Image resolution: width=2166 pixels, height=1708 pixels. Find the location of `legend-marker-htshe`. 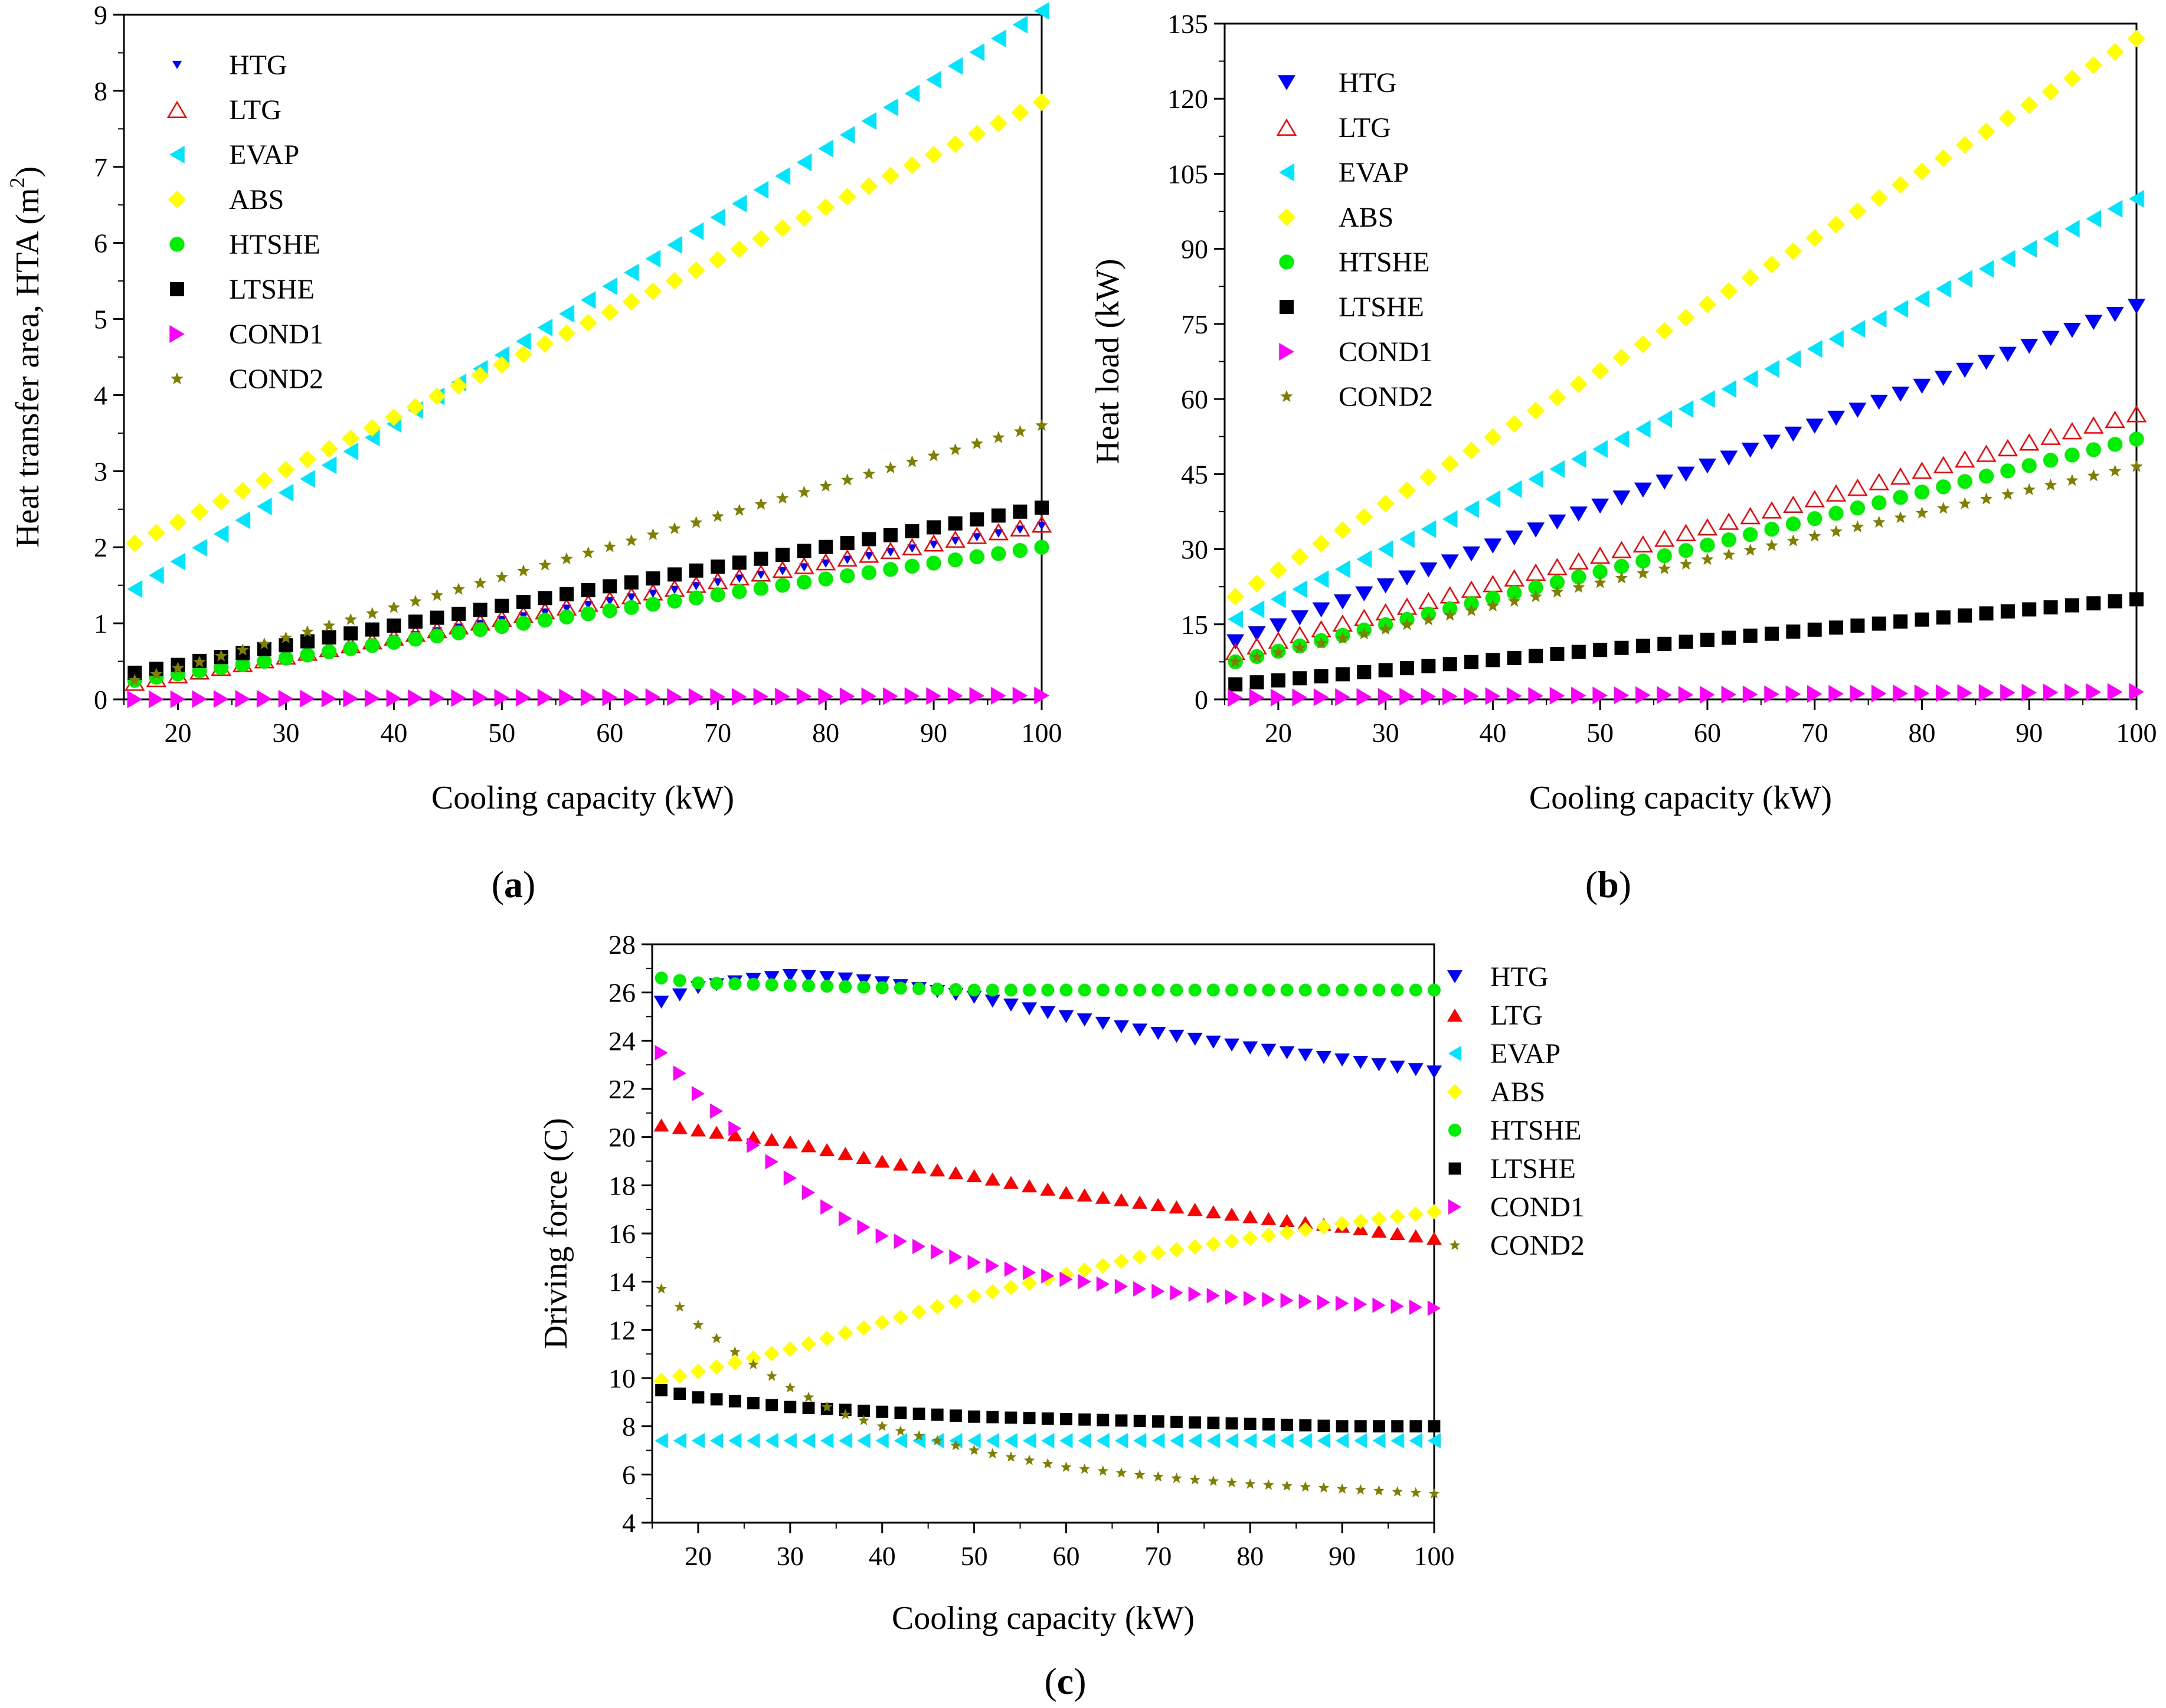

legend-marker-htshe is located at coordinates (1287, 262).